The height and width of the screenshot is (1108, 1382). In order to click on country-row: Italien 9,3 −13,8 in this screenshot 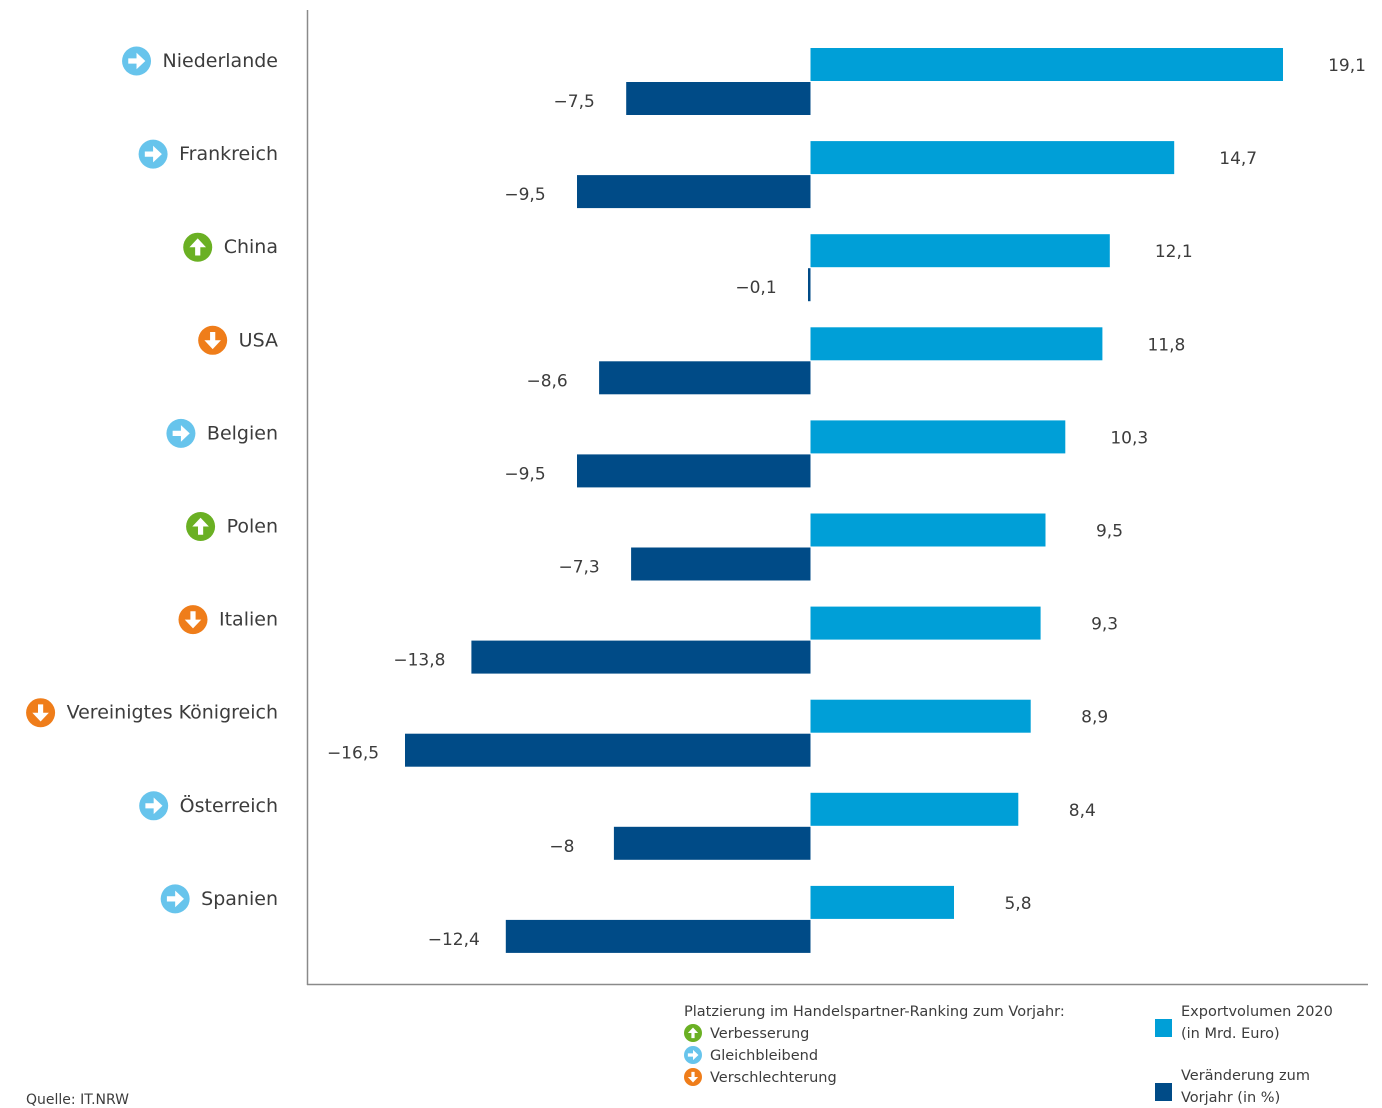, I will do `click(648, 639)`.